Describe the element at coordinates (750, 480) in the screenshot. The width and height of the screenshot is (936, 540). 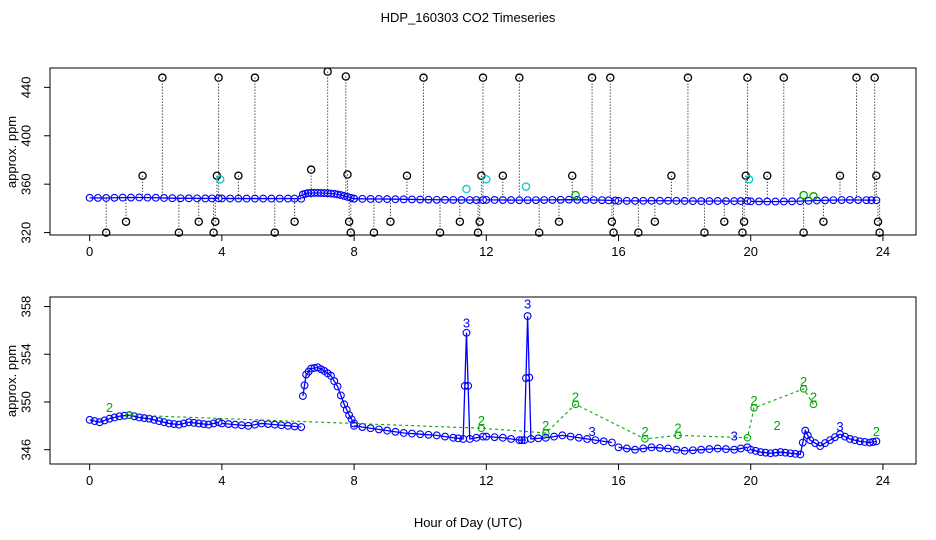
I see `bottom-x-tick-label: 20` at that location.